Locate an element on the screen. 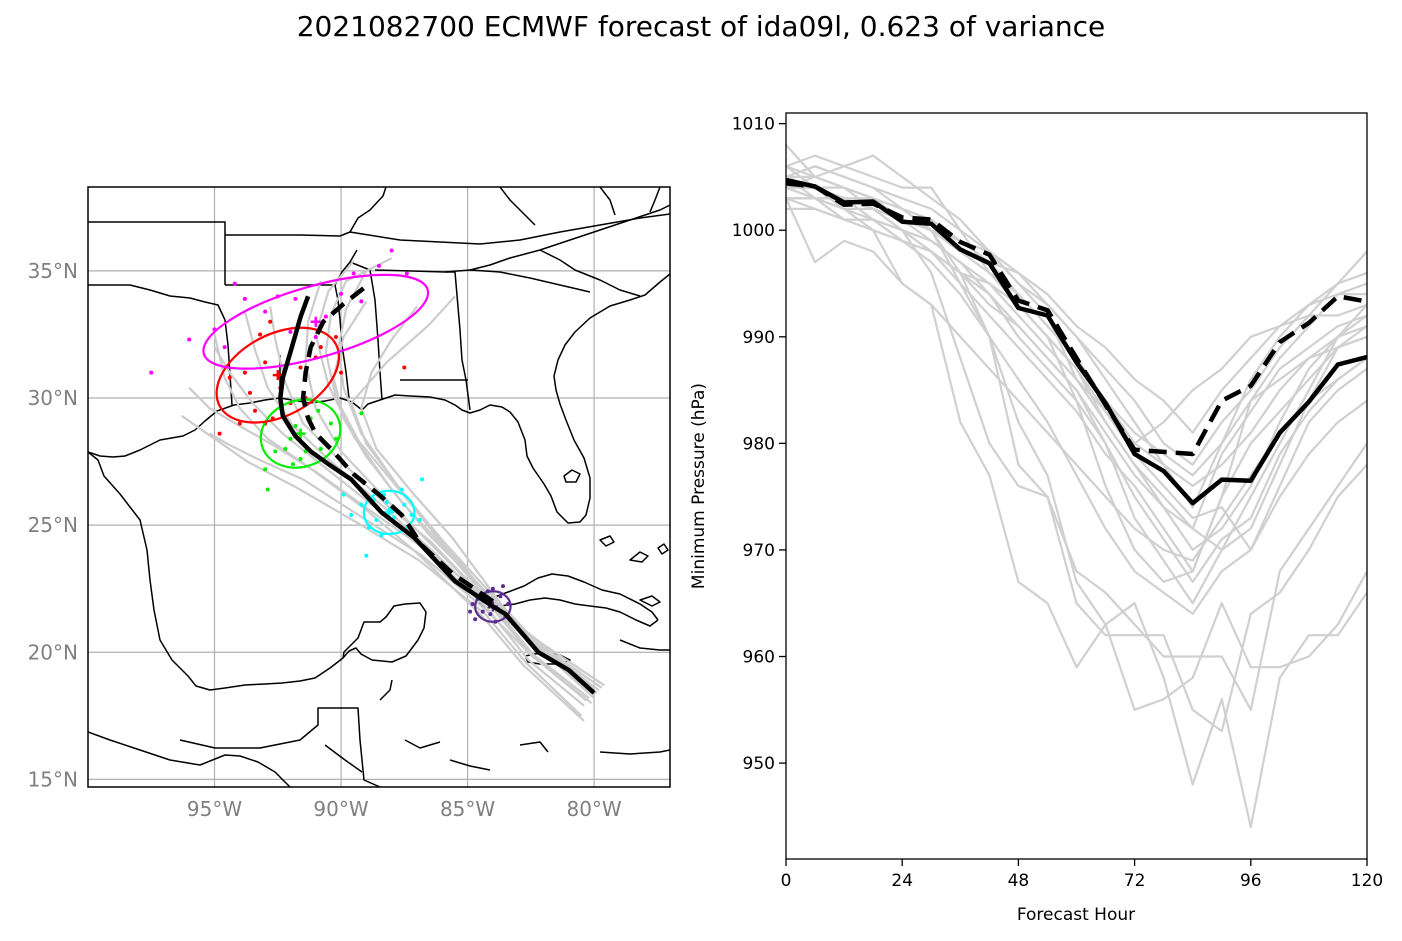  x-tick-label: 72 is located at coordinates (1135, 881).